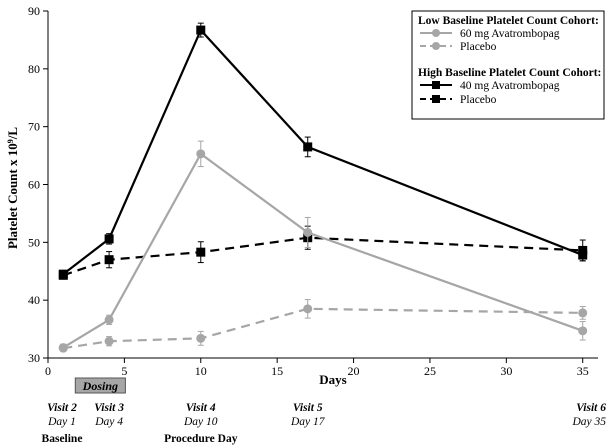  Describe the element at coordinates (506, 371) in the screenshot. I see `x-tick-label: 30` at that location.